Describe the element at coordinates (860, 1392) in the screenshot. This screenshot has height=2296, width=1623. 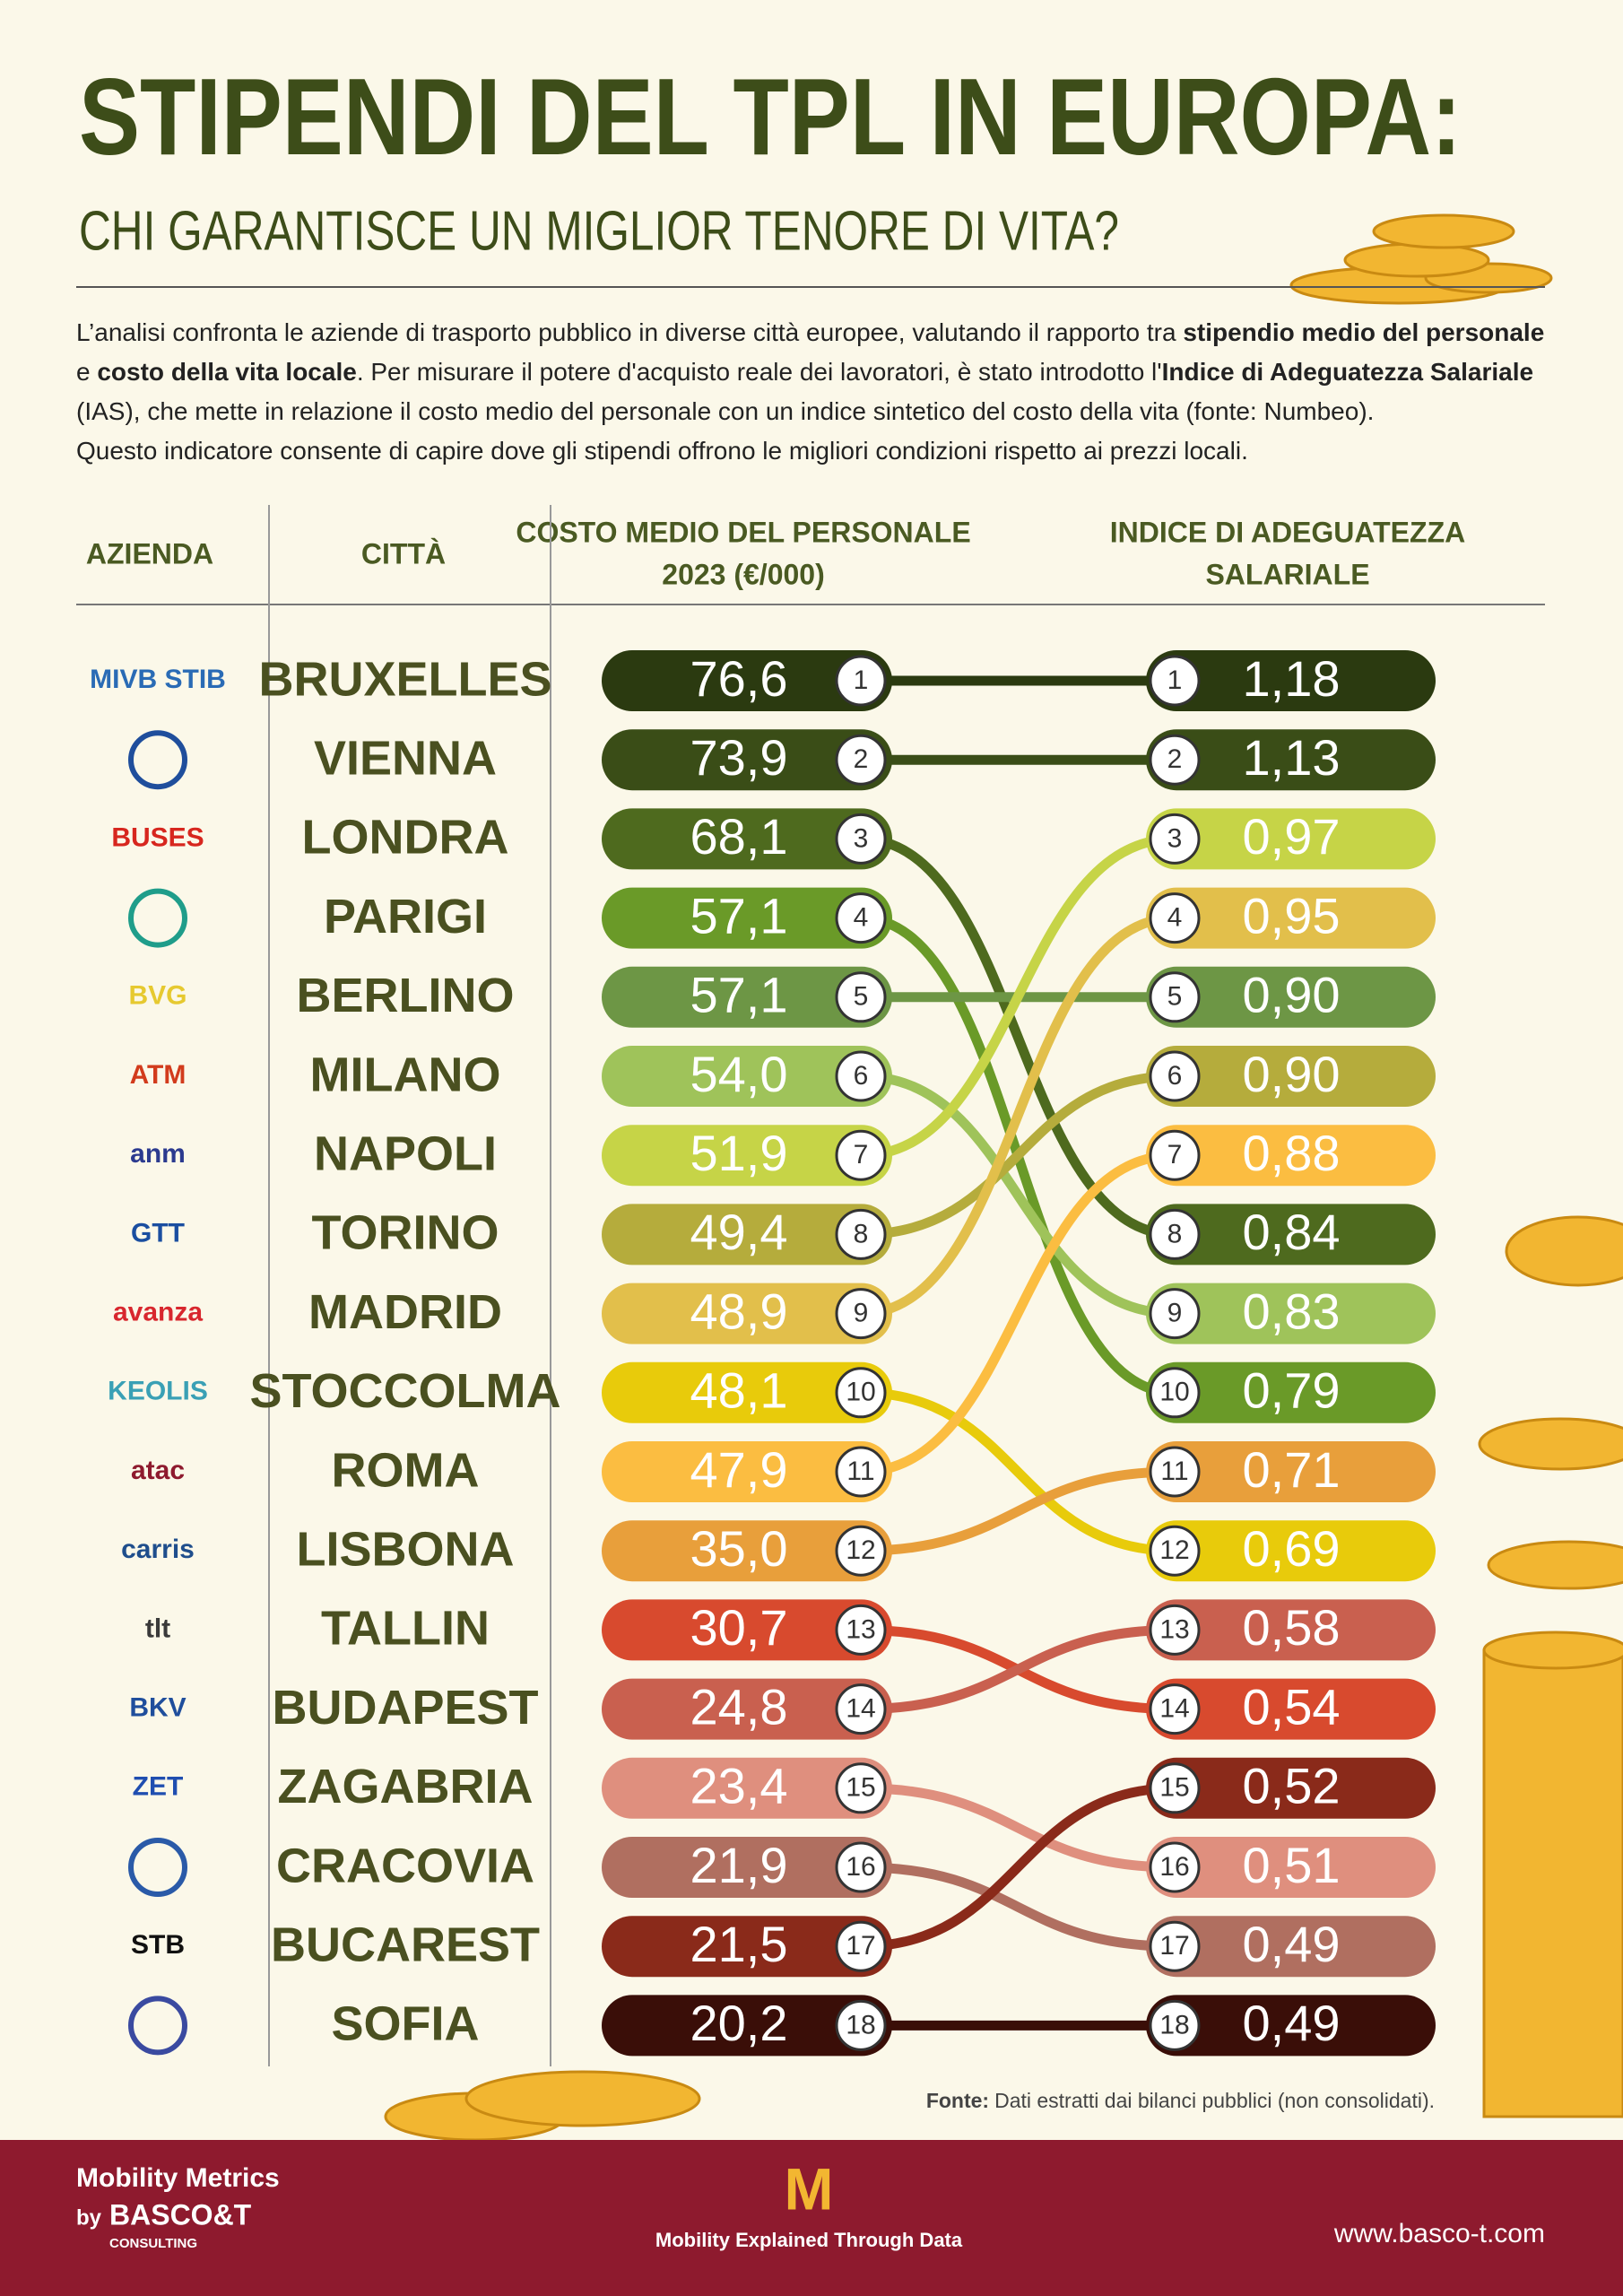
I see `cost-rank: 10` at that location.